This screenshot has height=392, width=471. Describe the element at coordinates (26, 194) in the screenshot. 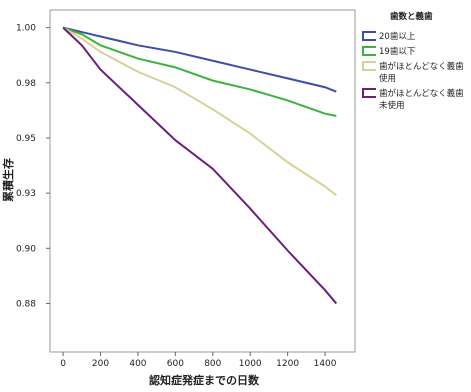

I see `y-tick-label: 0.93` at that location.